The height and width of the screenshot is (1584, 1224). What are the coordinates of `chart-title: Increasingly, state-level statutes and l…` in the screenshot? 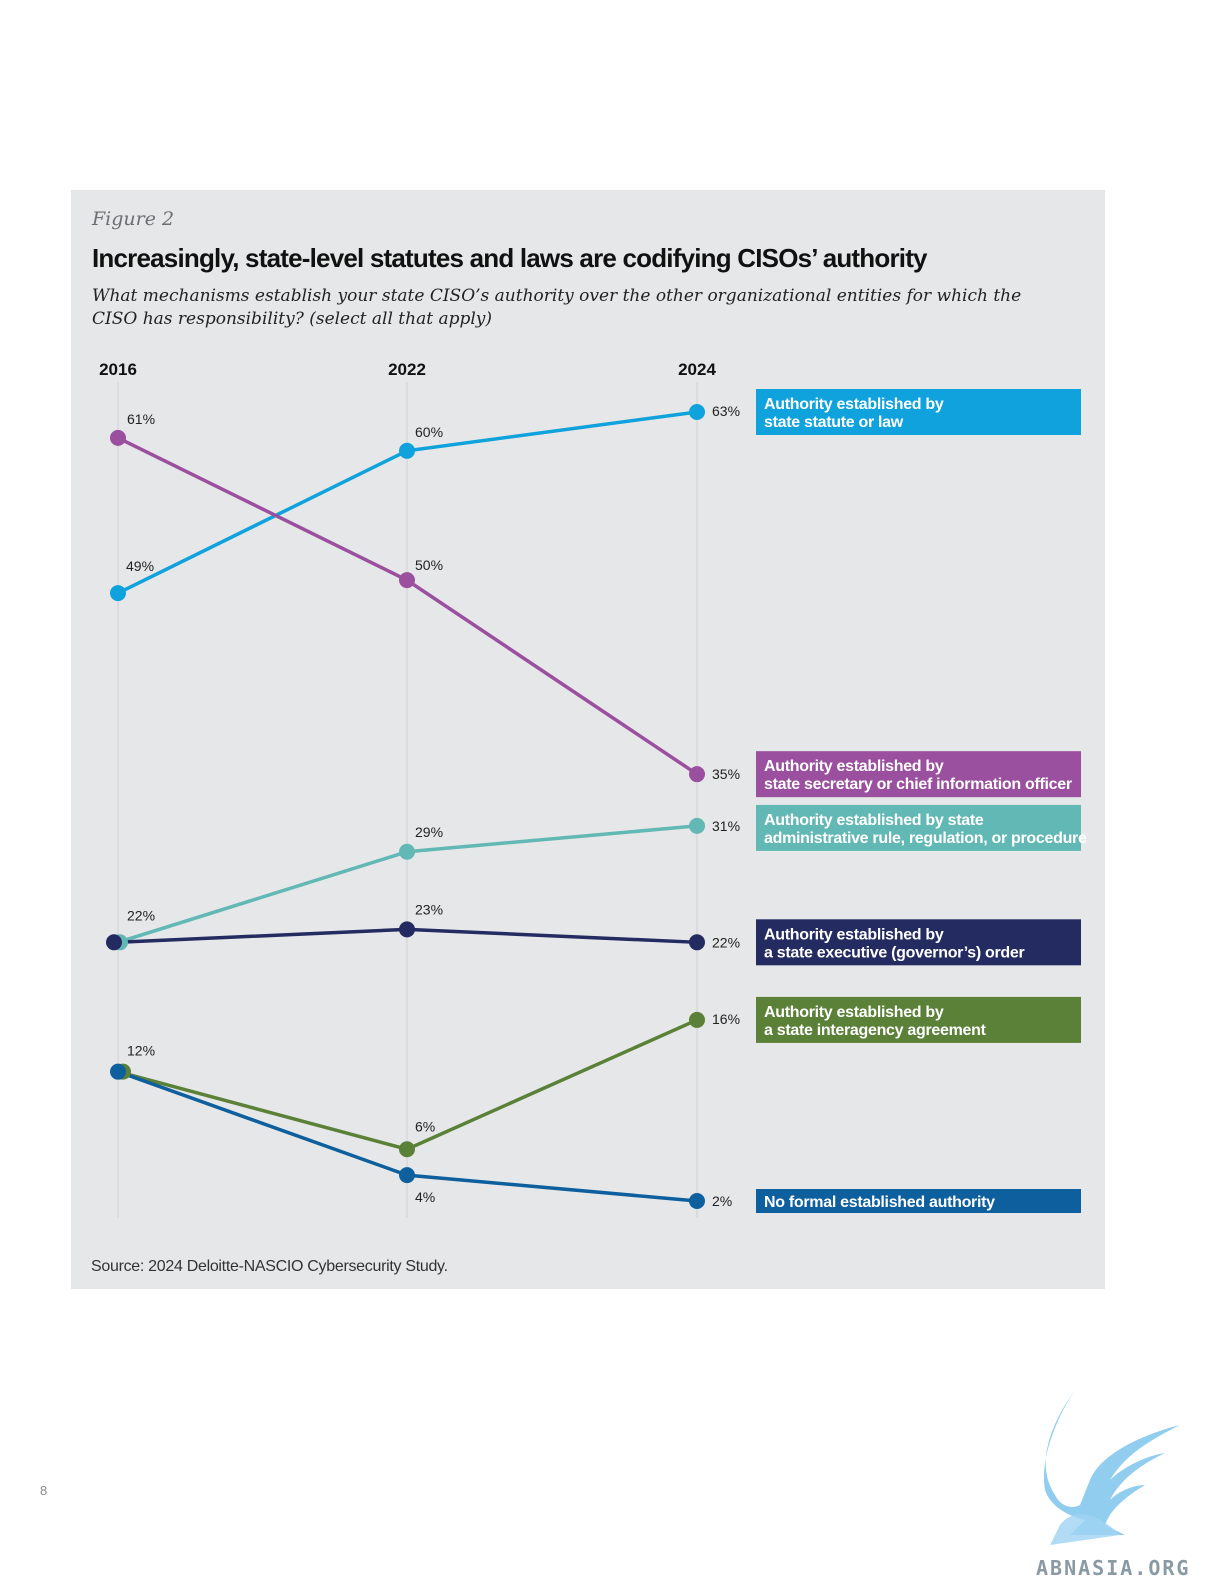 It's located at (510, 258).